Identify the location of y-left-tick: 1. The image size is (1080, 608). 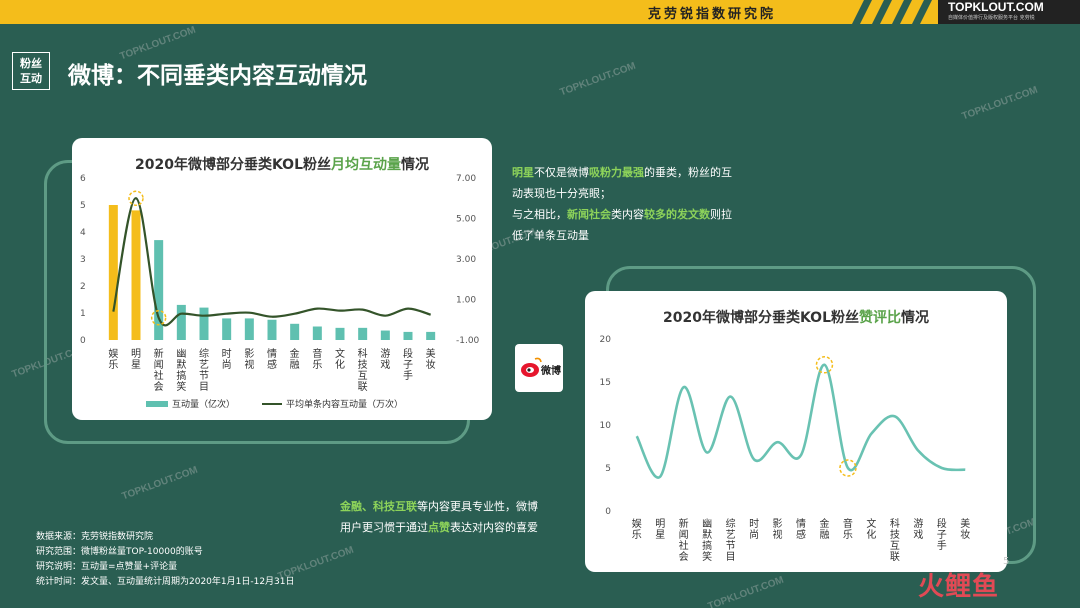
(83, 314).